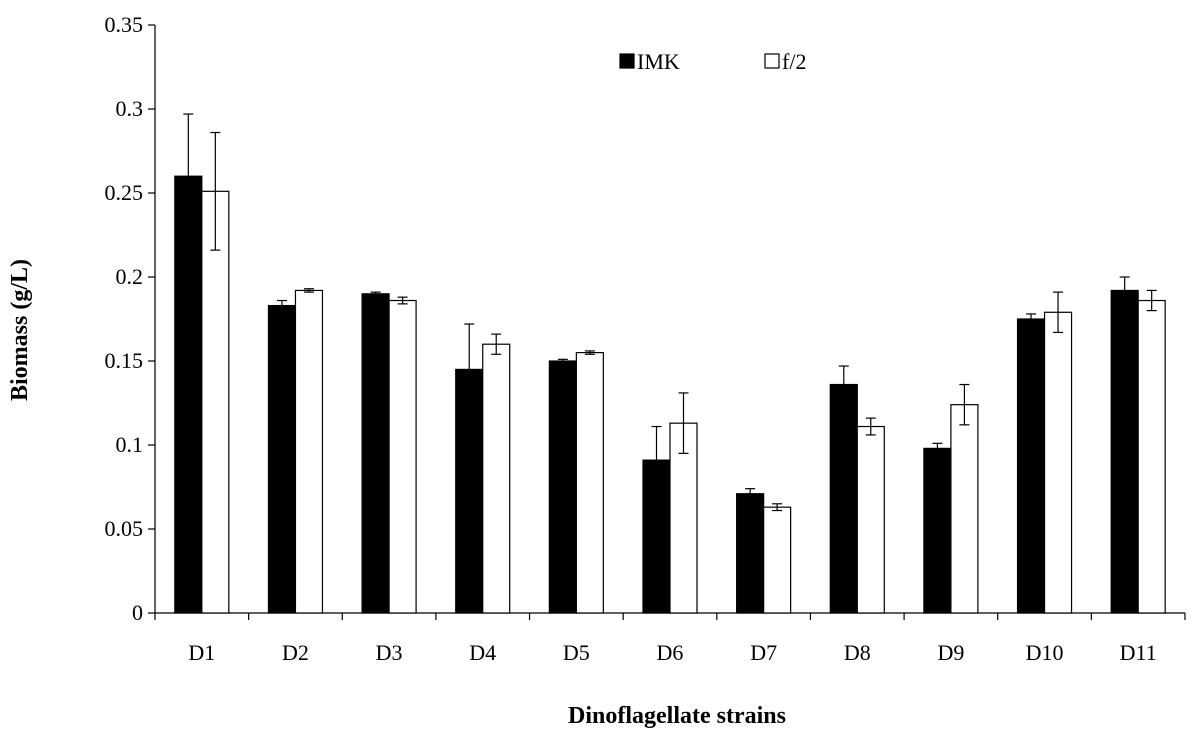  What do you see at coordinates (389, 652) in the screenshot?
I see `x-tick-label: D3` at bounding box center [389, 652].